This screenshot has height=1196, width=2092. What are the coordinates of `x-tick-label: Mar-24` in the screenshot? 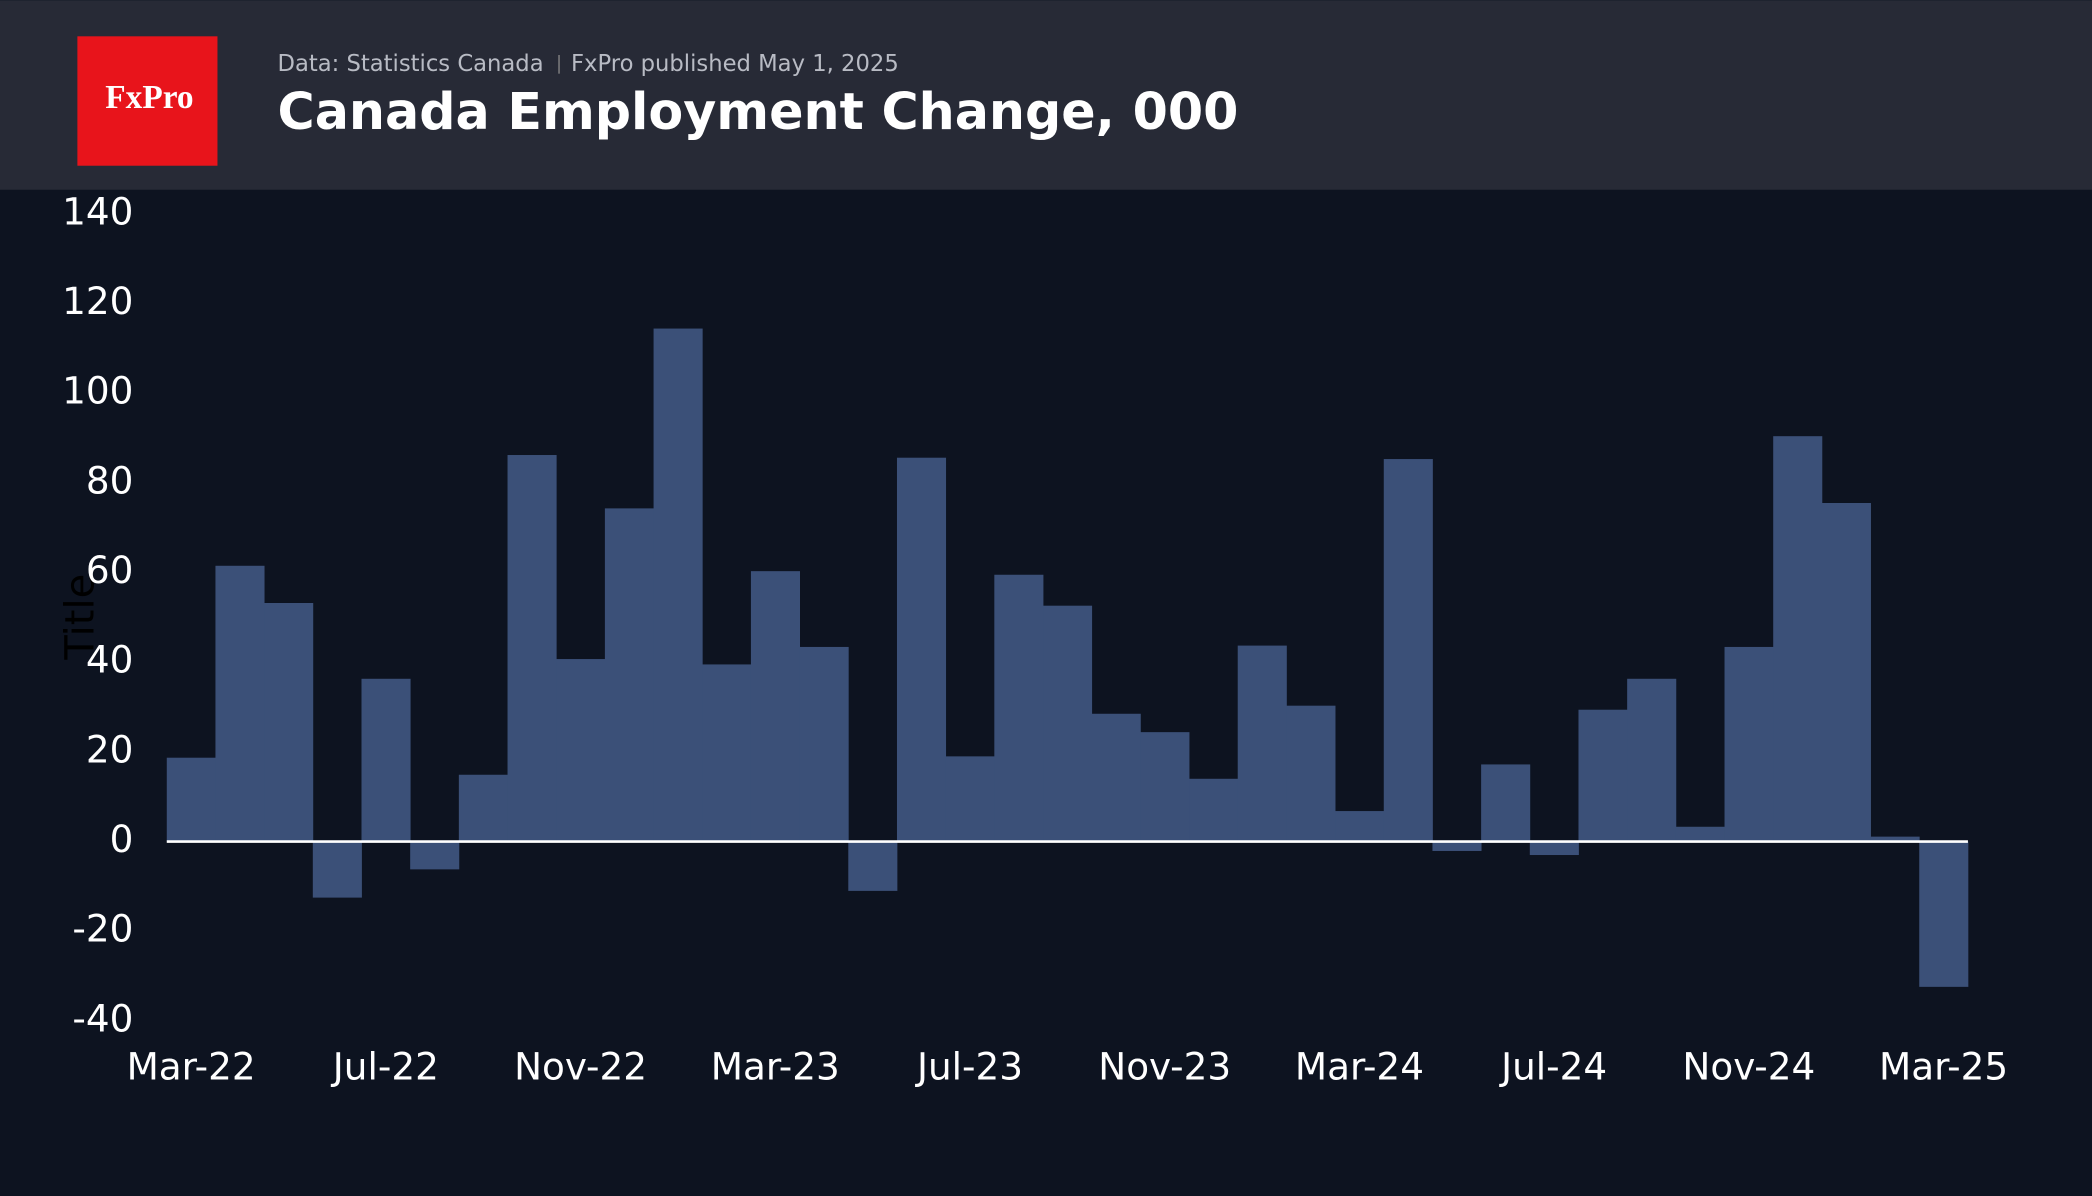 It's located at (1359, 1066).